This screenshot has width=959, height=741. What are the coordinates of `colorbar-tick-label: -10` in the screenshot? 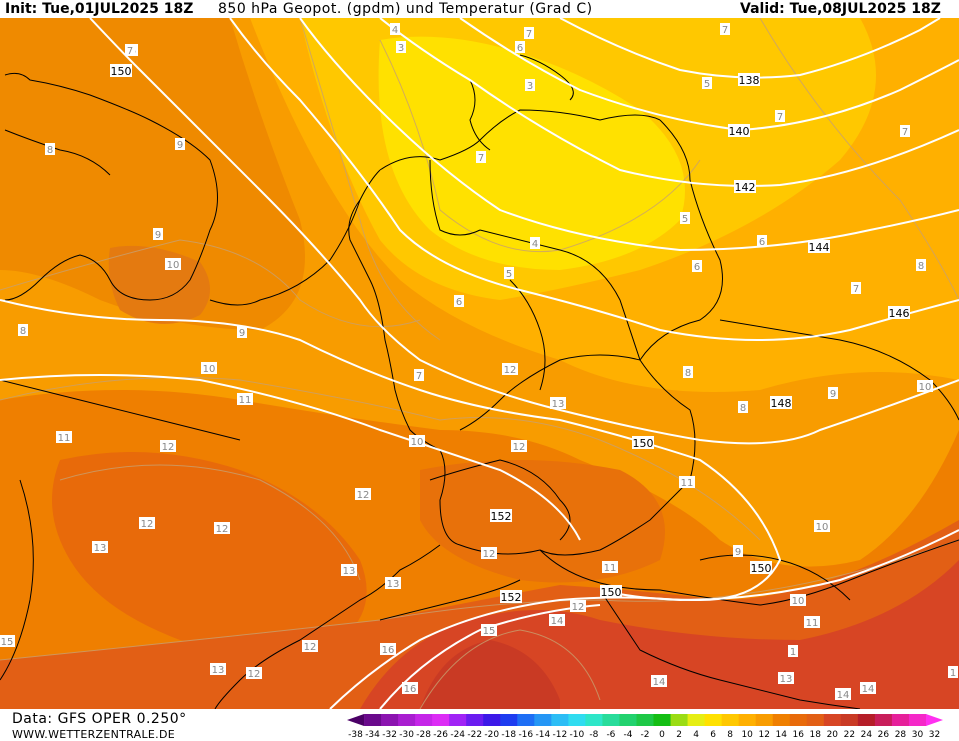 It's located at (577, 734).